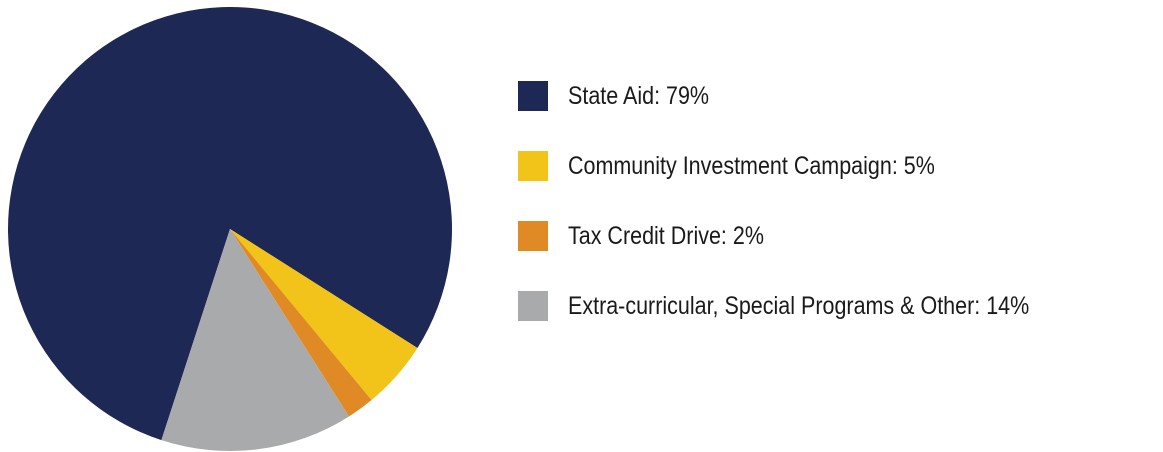 The image size is (1163, 452). I want to click on pie-slice-community-investment-campaign, so click(324, 315).